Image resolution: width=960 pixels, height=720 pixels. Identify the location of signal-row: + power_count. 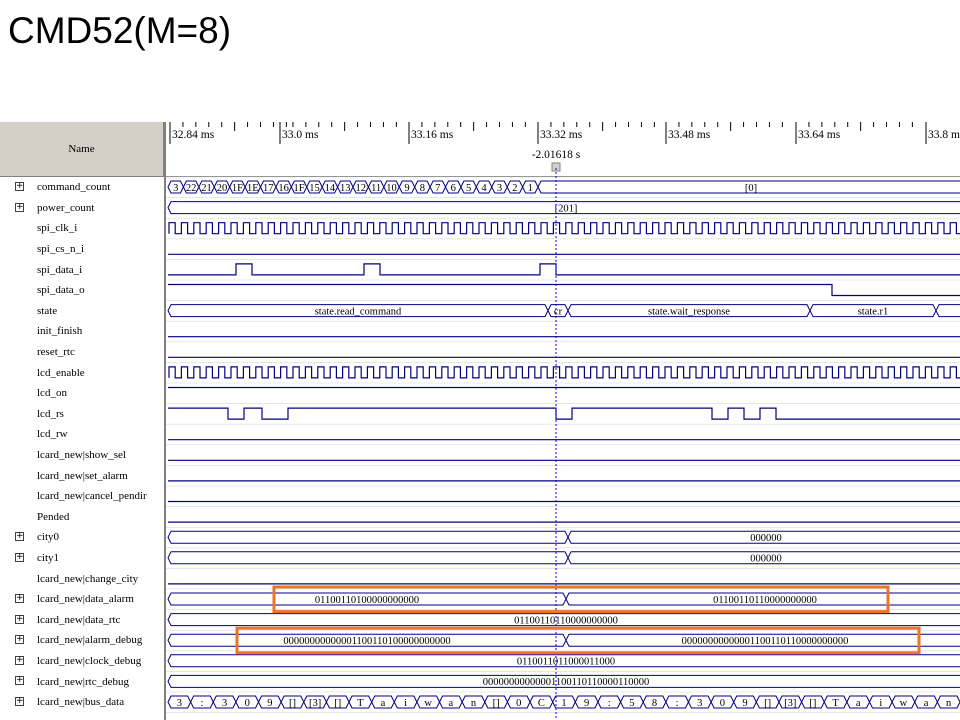
(82, 208).